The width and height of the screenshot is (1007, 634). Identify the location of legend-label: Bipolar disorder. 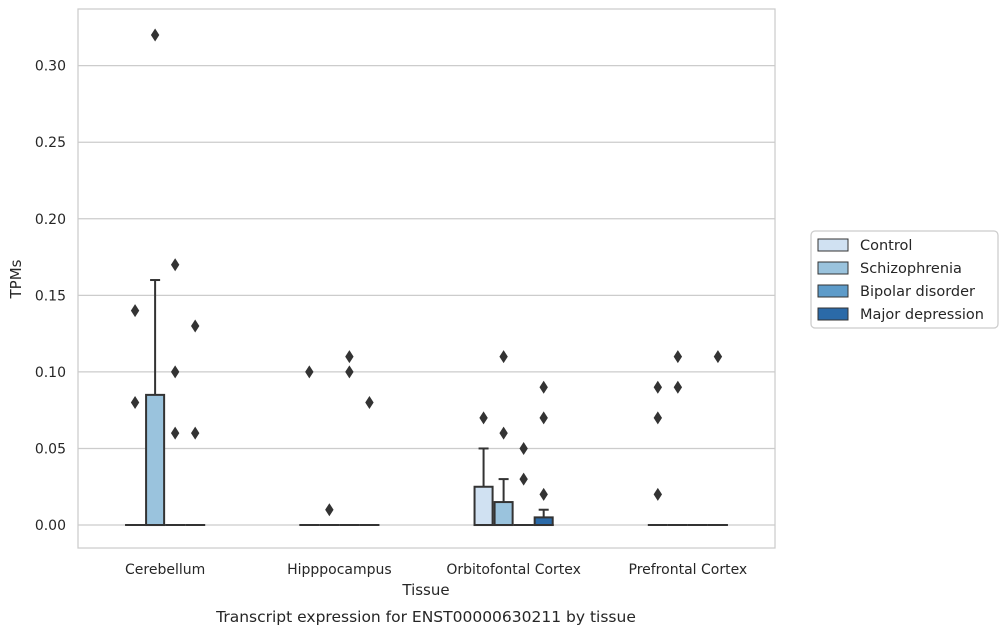
(917, 292).